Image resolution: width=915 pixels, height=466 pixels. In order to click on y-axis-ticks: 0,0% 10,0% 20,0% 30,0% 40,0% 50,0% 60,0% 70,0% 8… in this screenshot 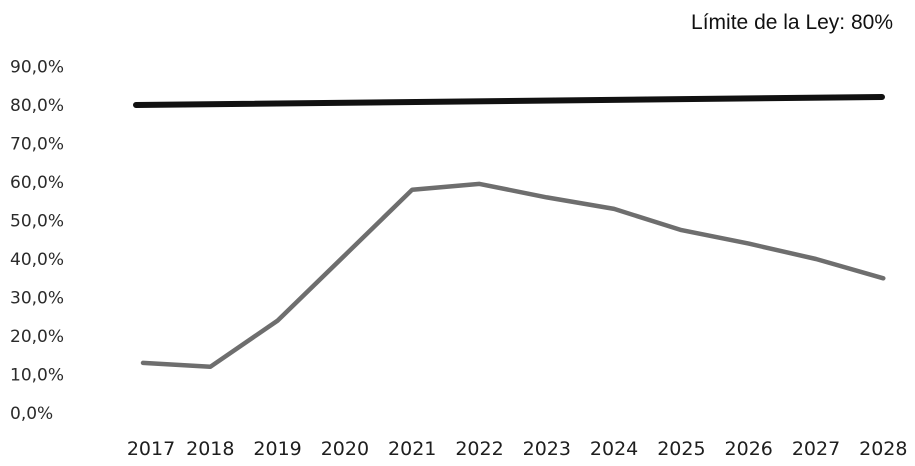, I will do `click(37, 241)`.